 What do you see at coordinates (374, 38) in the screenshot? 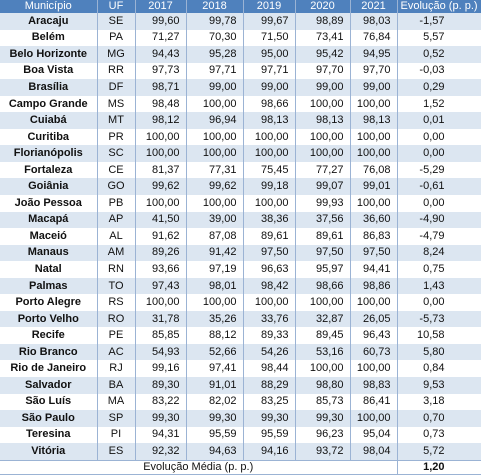
I see `table-cell: 76,84` at bounding box center [374, 38].